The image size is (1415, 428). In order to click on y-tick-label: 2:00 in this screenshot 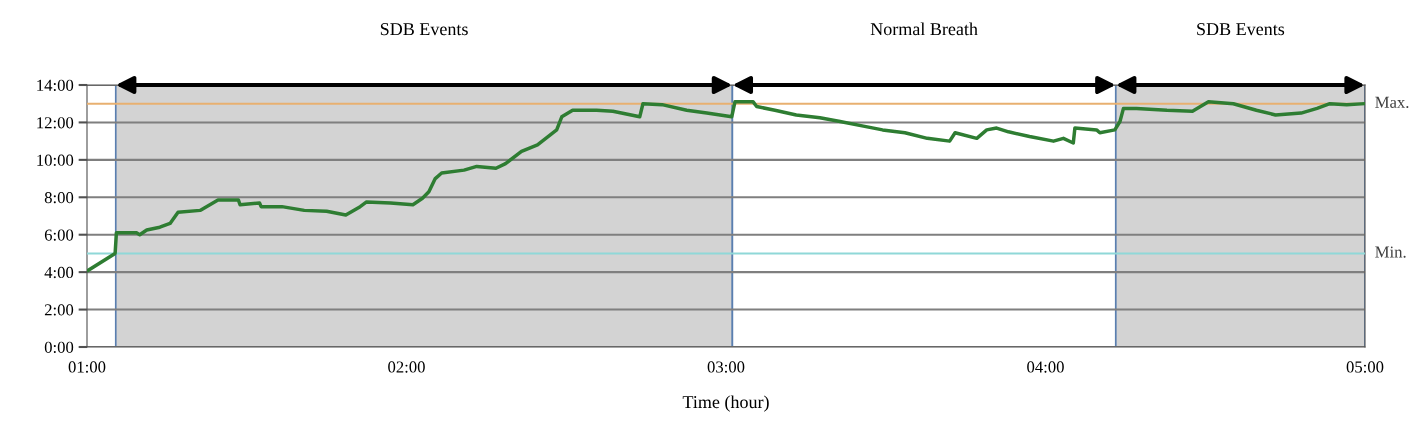, I will do `click(59, 310)`.